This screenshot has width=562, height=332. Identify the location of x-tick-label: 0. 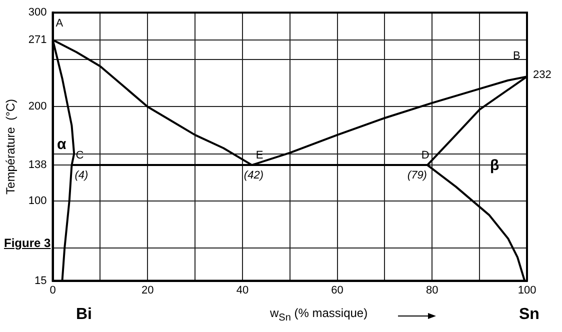
(53, 290).